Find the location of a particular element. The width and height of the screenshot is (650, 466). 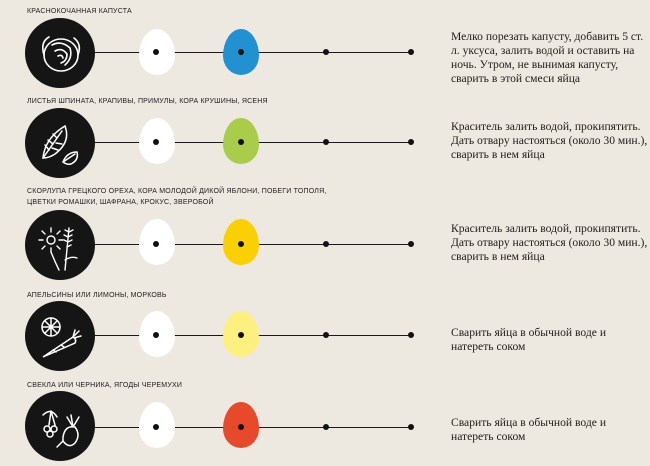

dye-source-label: АПЕЛЬСИНЫ ИЛИ ЛИМОНЫ, МОРКОВЬ is located at coordinates (97, 295).